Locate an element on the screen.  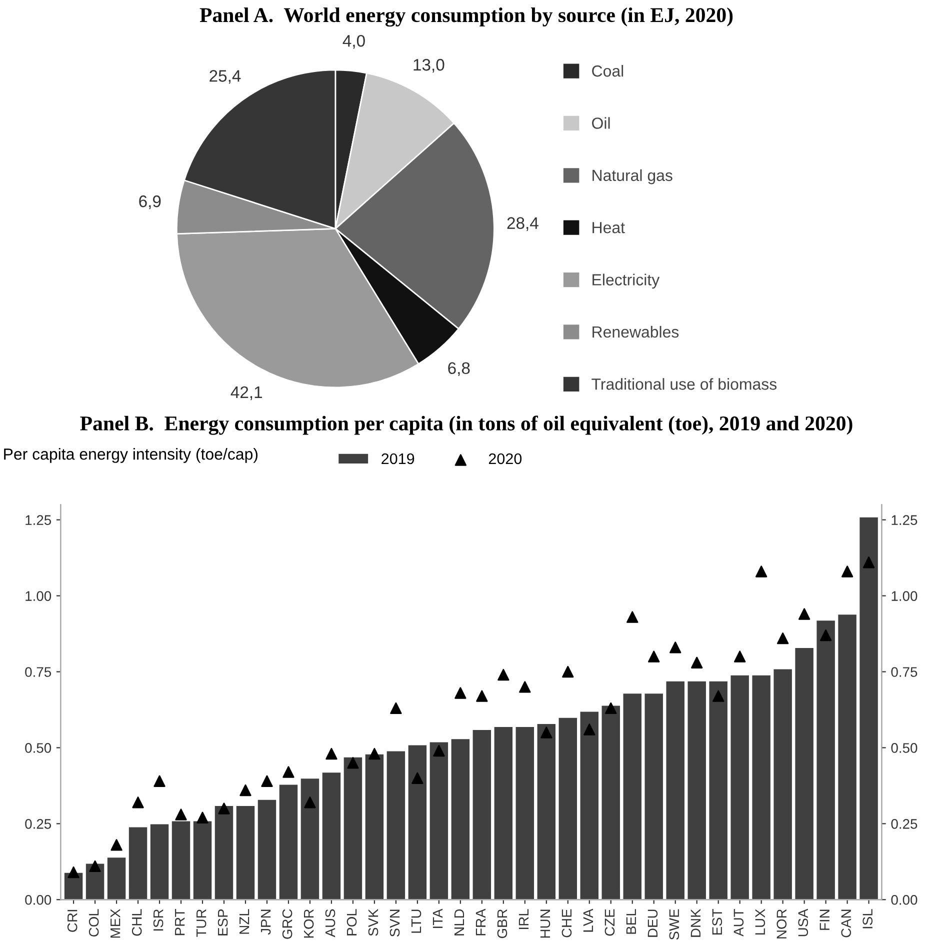
chart-title: Panel A. World energy consumption by source (in EJ, 2020) is located at coordinates (466, 17).